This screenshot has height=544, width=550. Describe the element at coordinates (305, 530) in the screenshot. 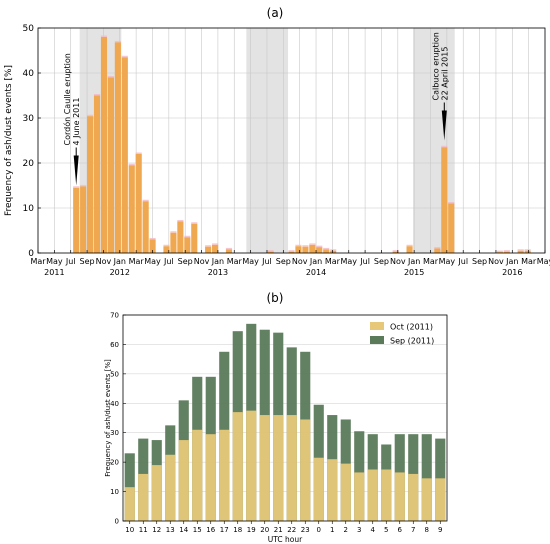

I see `xtick-label-b: 23` at that location.